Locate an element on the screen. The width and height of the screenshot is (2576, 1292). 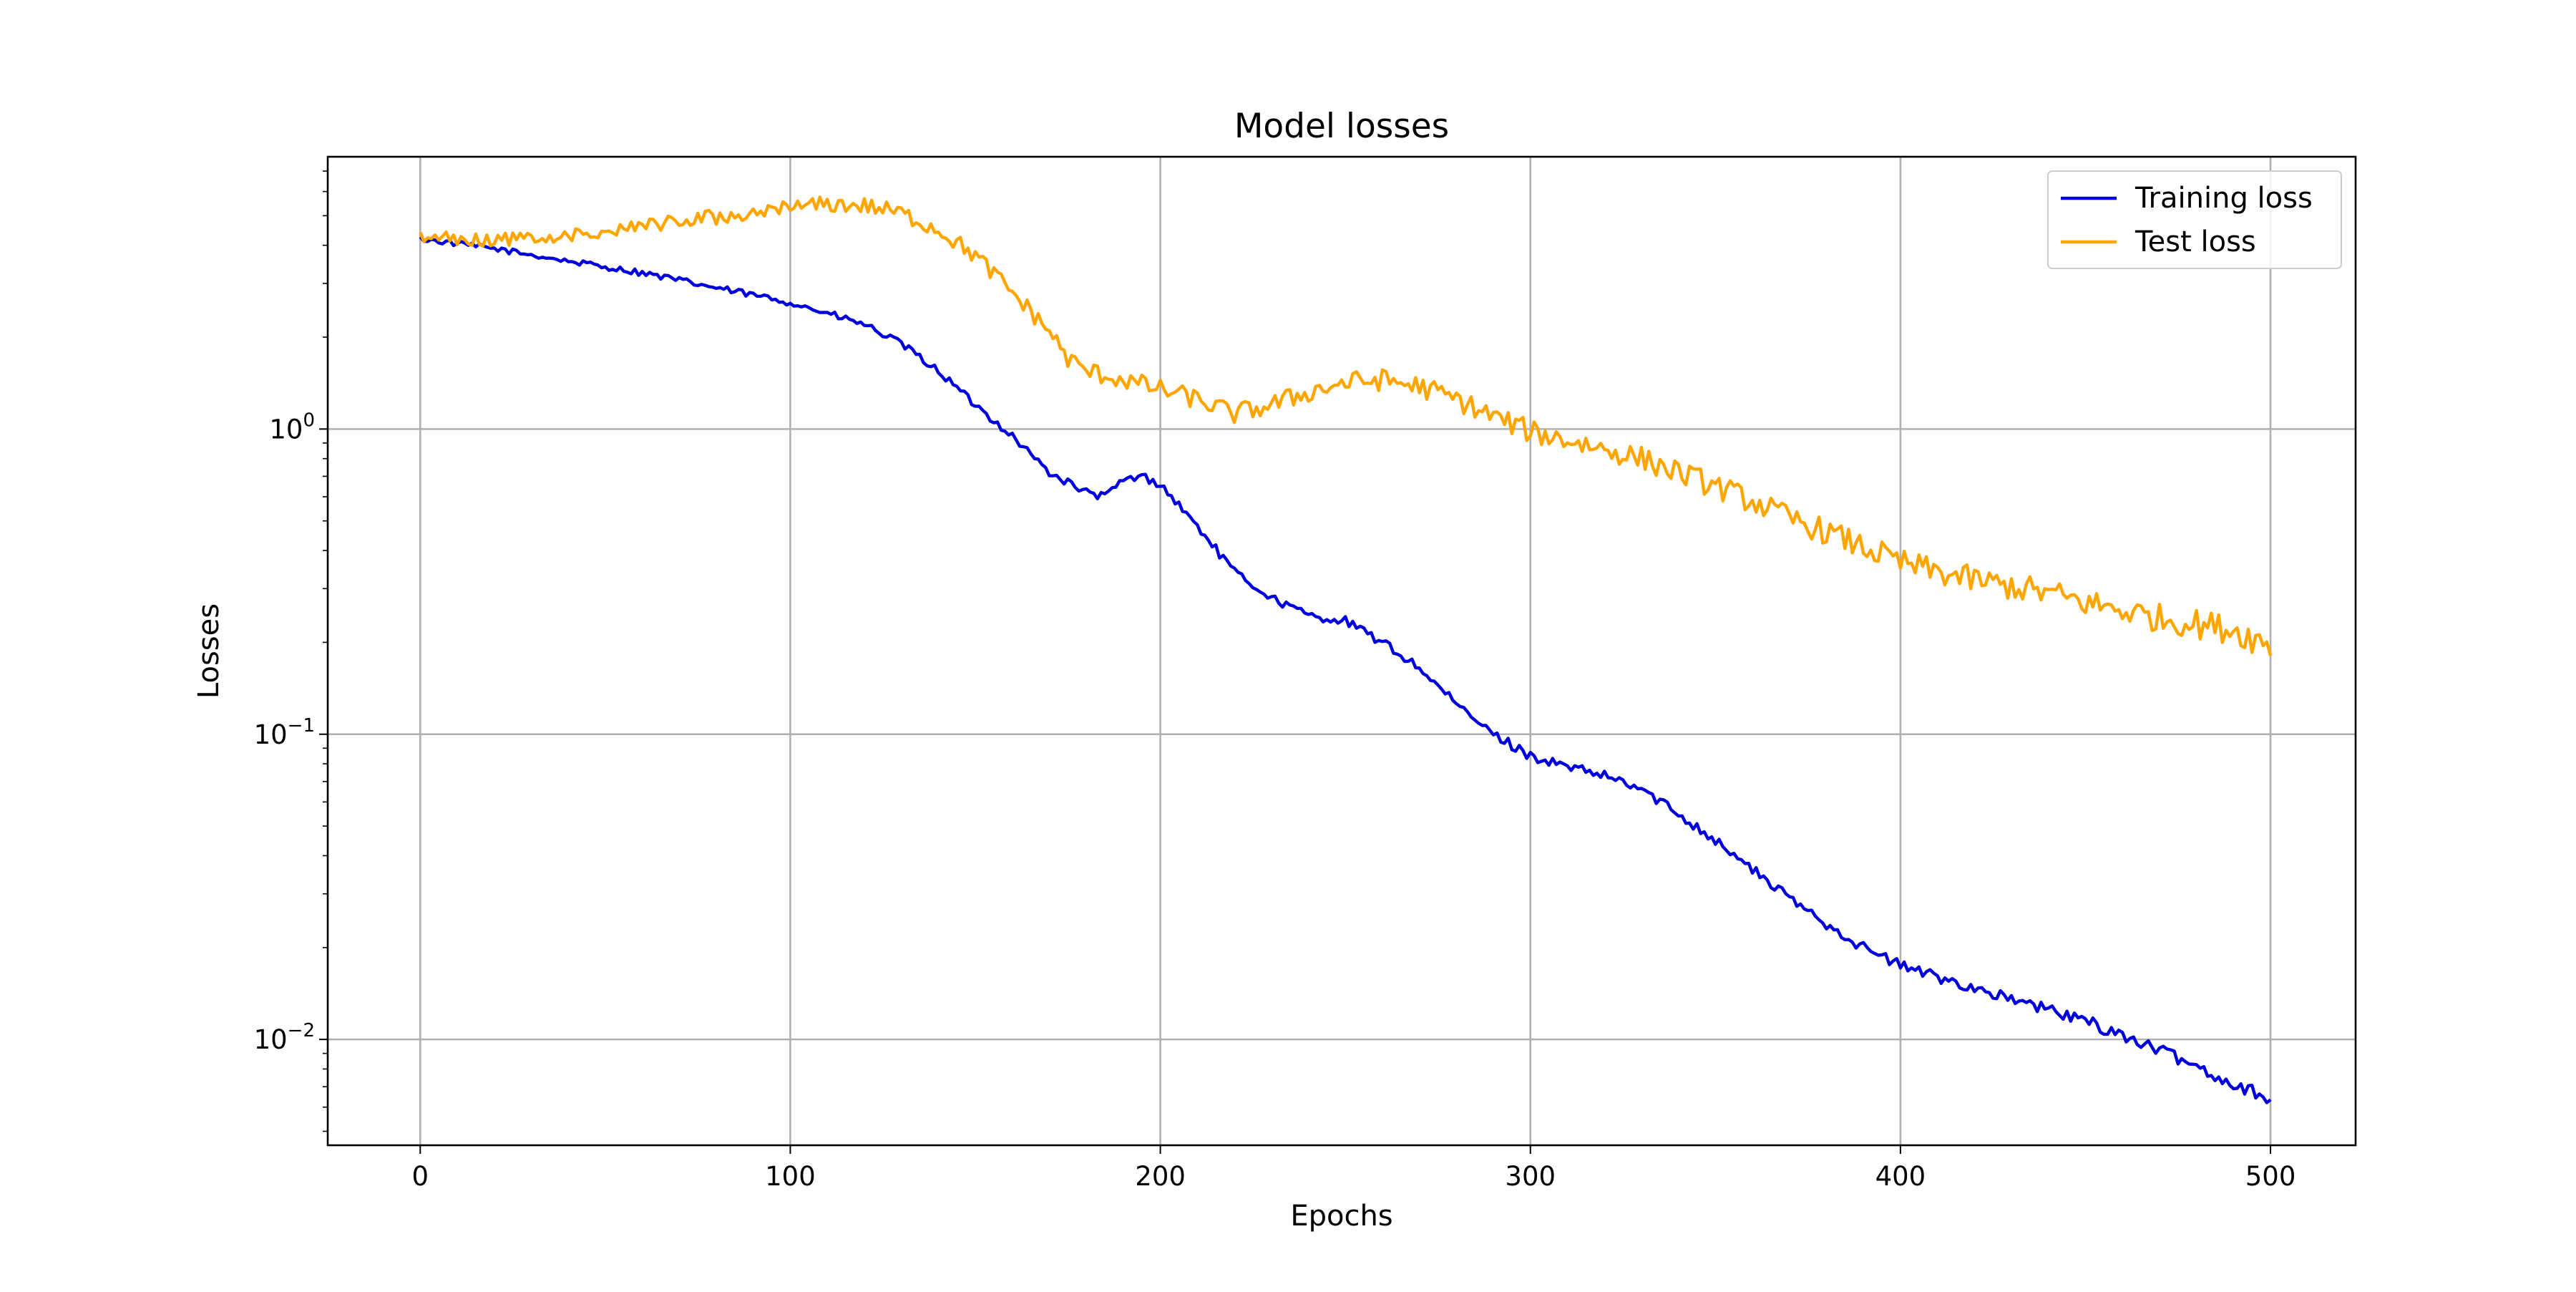
x-tick-label: 400 is located at coordinates (1900, 1176).